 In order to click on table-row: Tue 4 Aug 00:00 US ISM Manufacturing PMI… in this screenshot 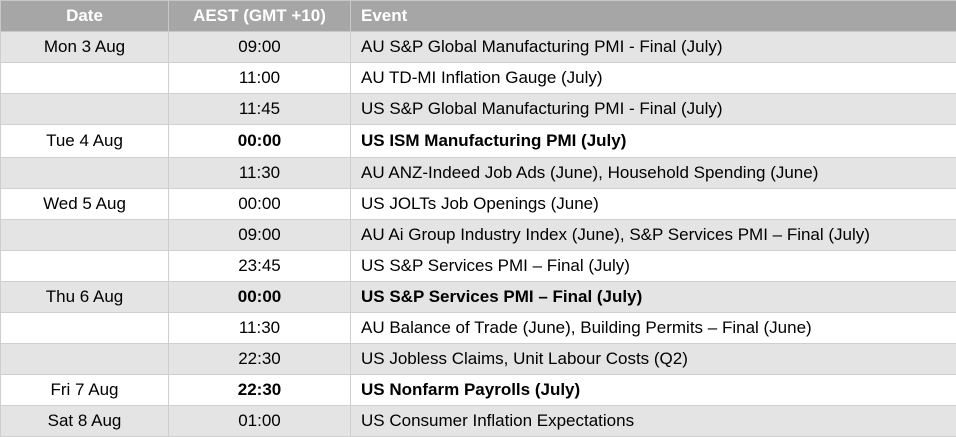, I will do `click(478, 141)`.